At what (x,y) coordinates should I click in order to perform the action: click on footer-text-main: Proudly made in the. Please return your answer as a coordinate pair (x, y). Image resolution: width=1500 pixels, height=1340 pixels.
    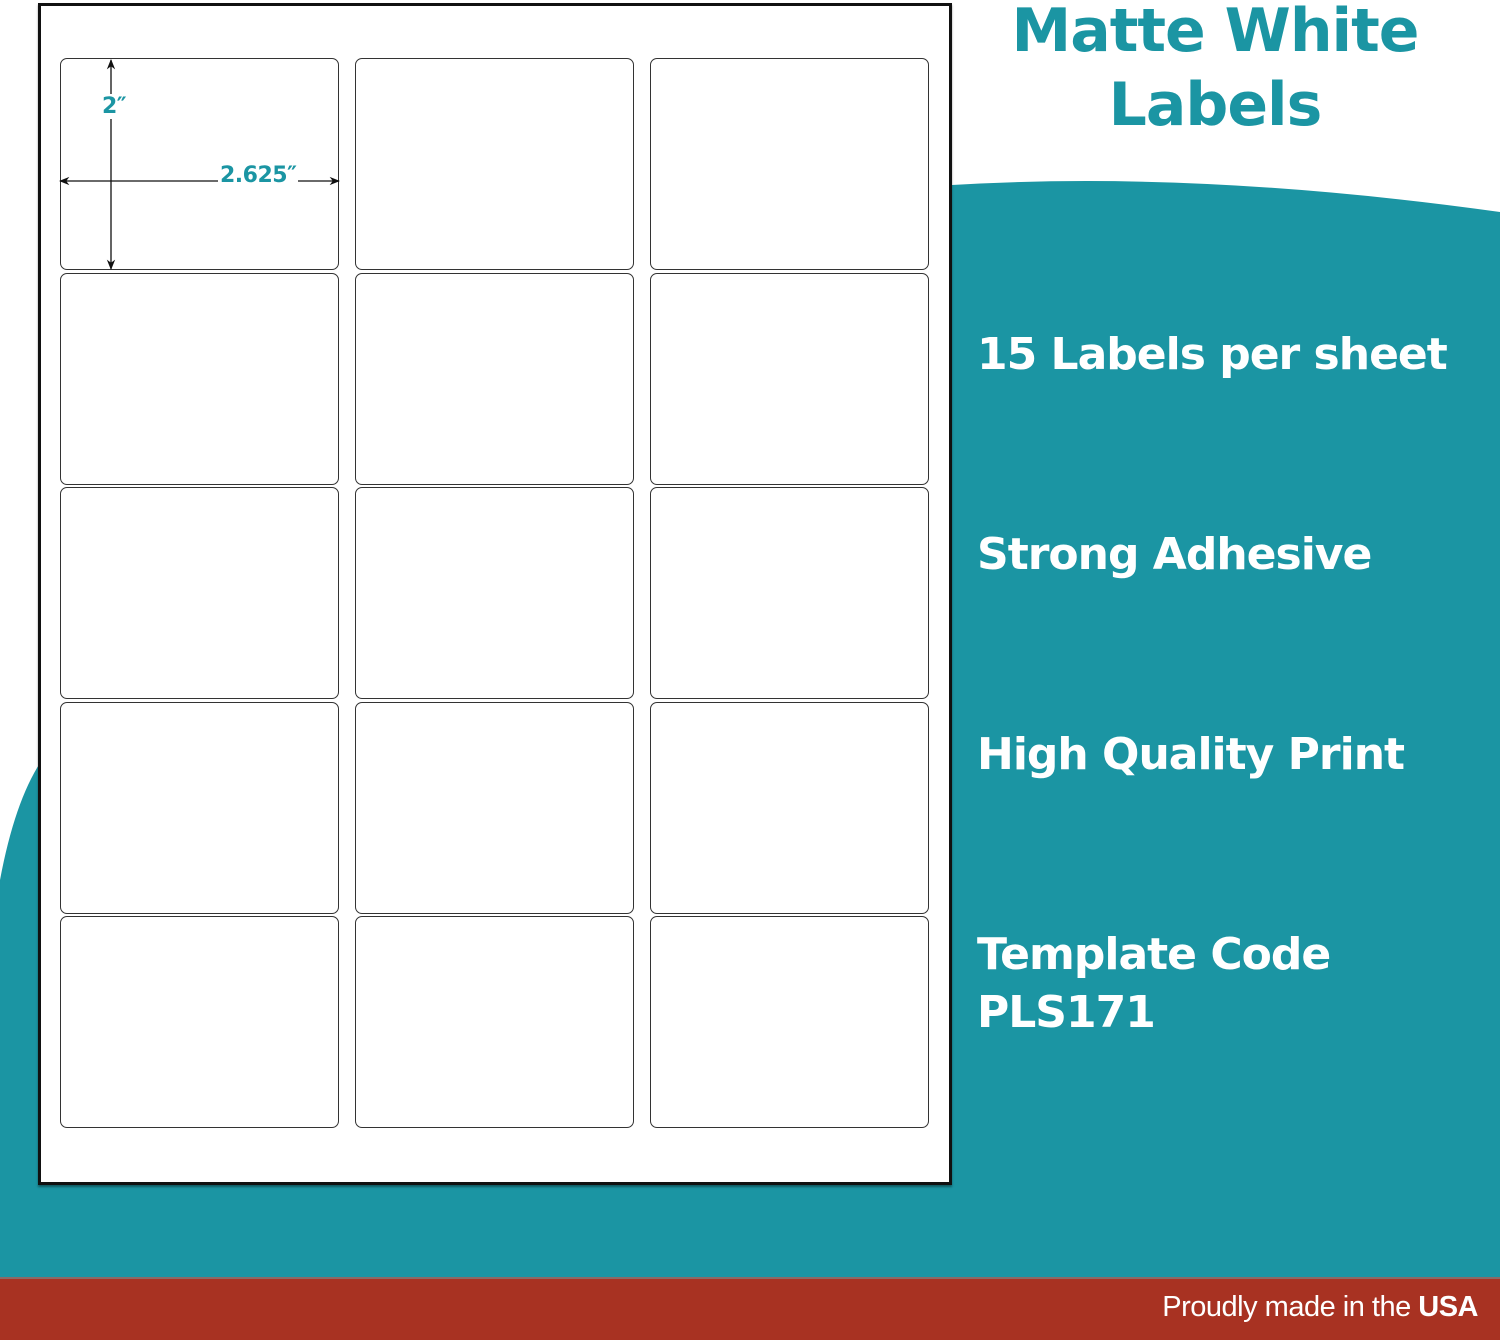
    Looking at the image, I should click on (1290, 1307).